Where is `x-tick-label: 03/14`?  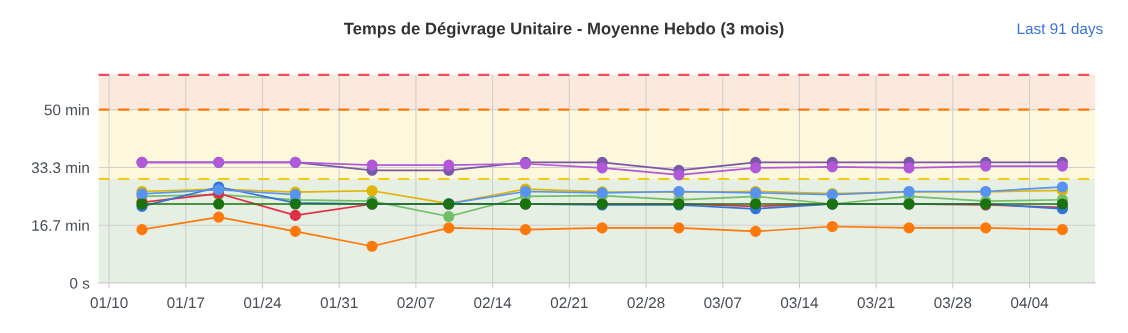
x-tick-label: 03/14 is located at coordinates (799, 302).